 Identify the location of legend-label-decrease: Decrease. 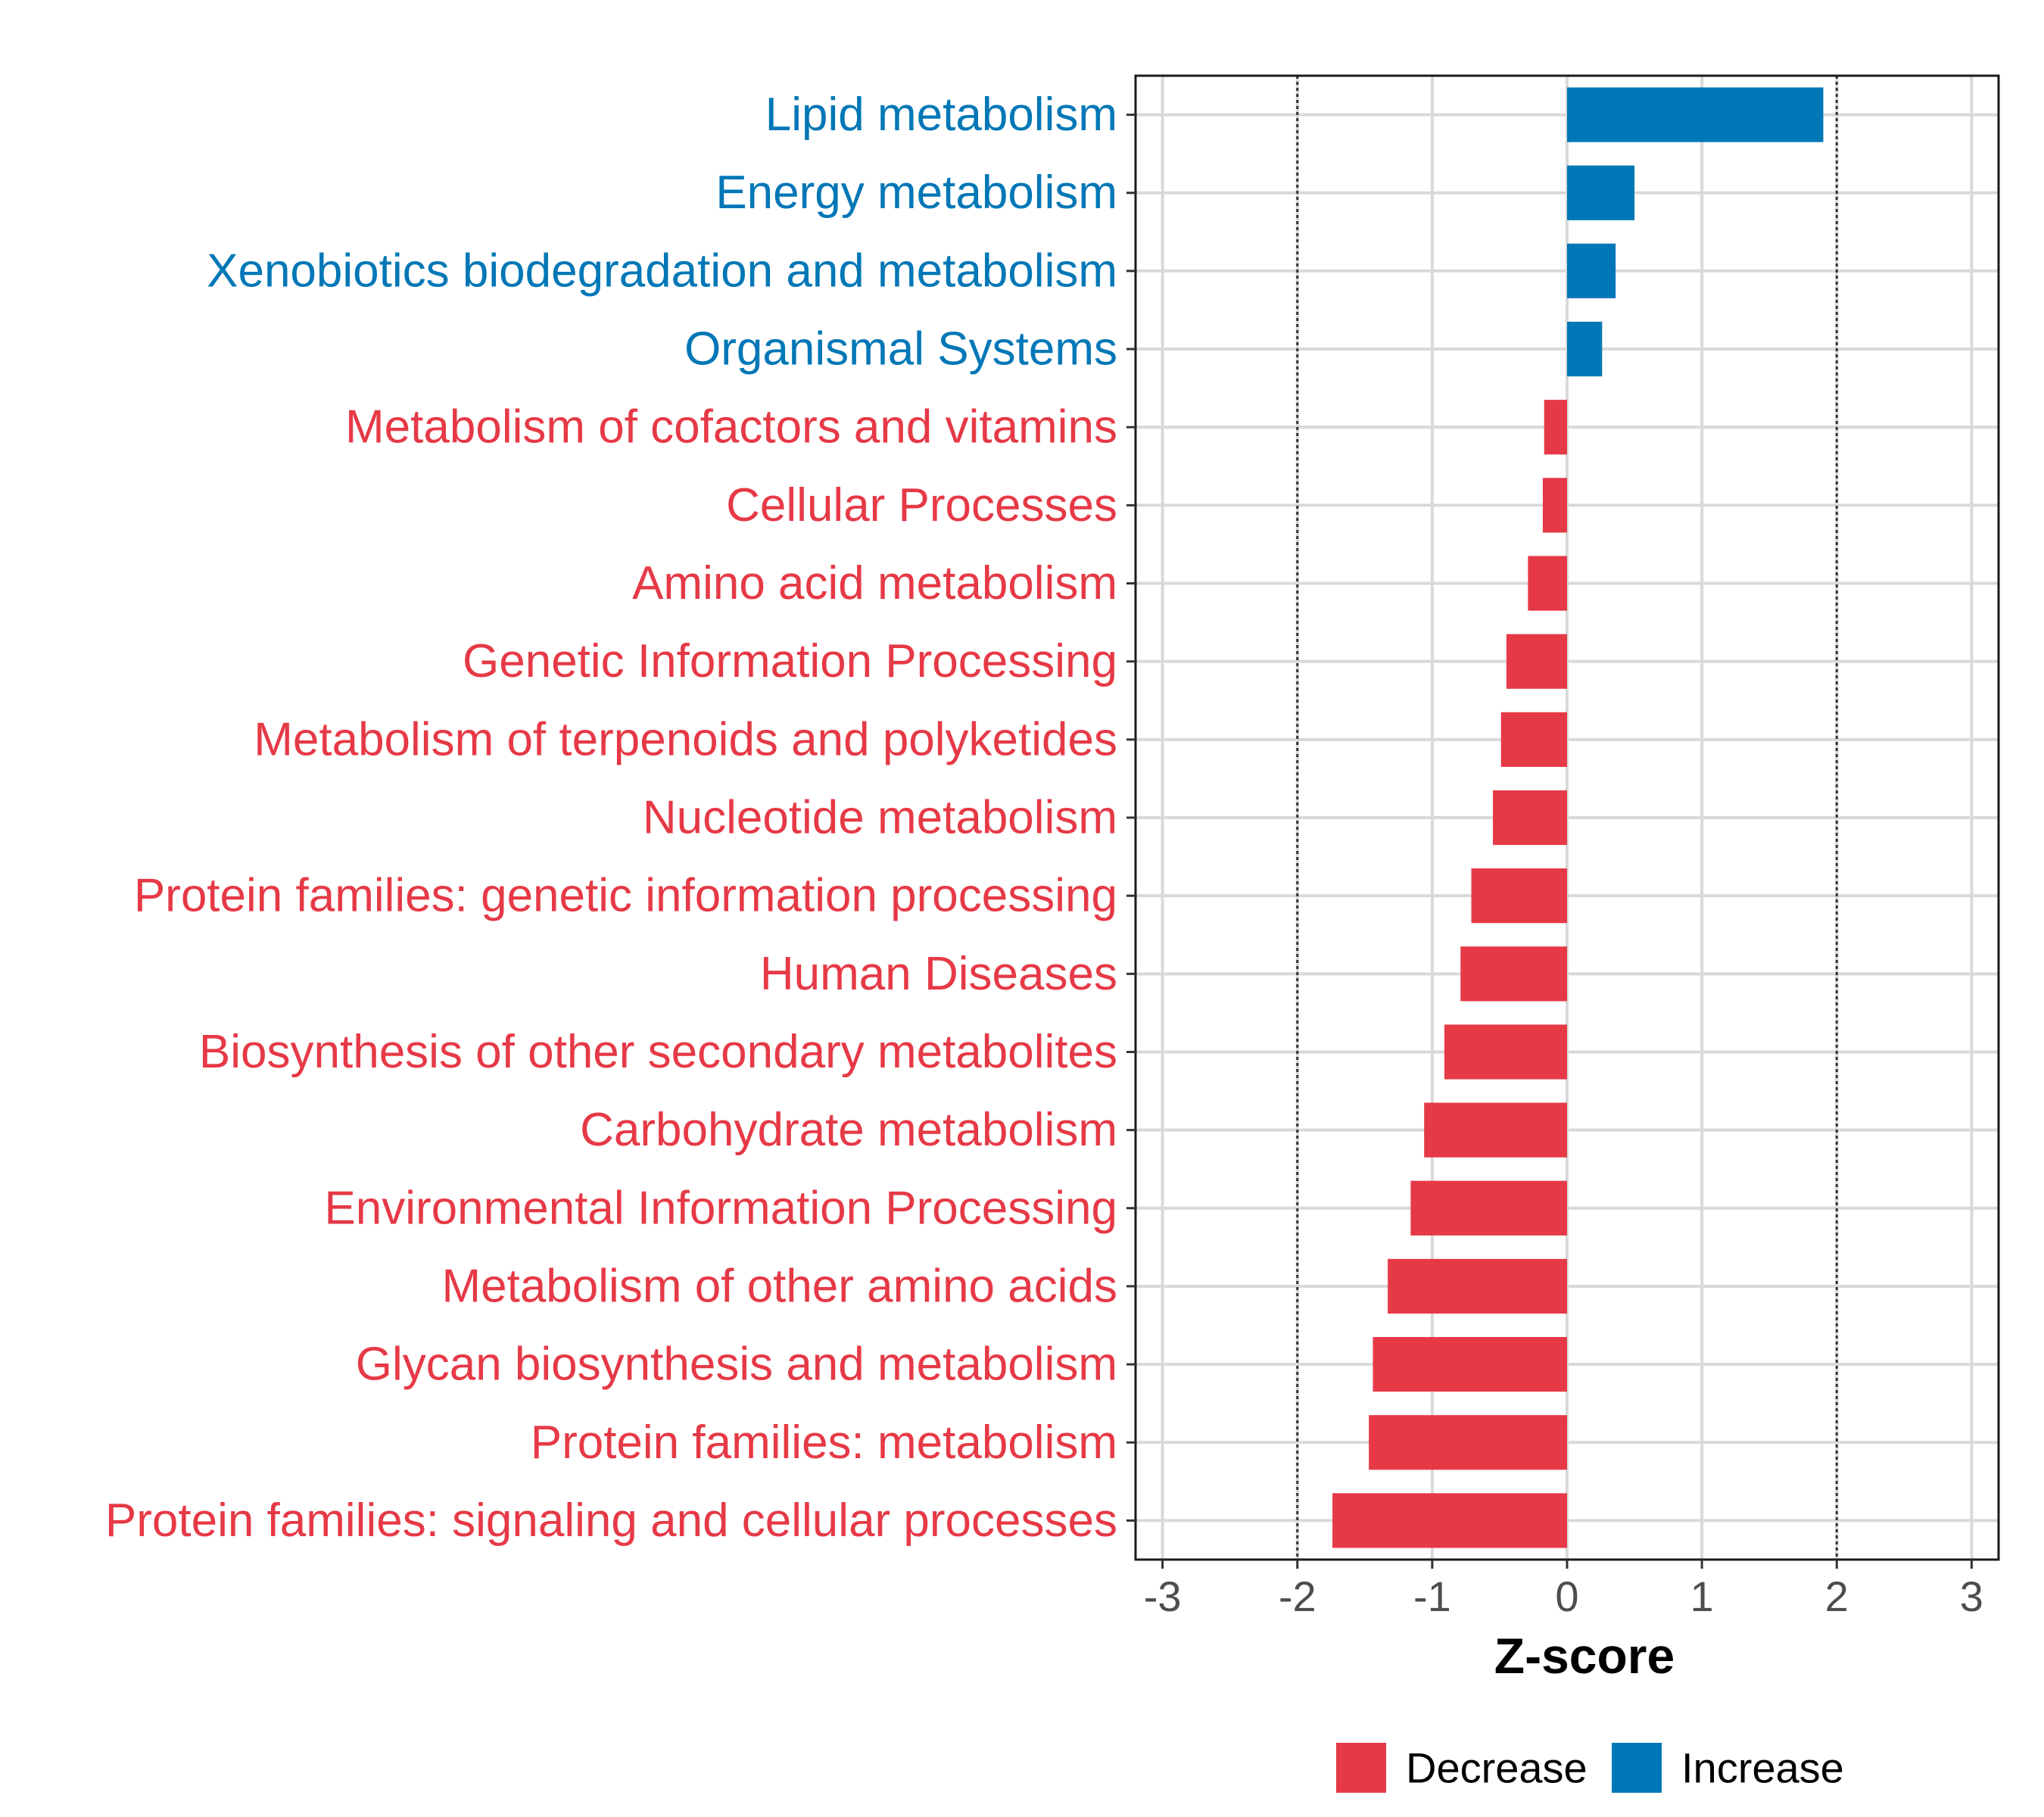
(1497, 1768).